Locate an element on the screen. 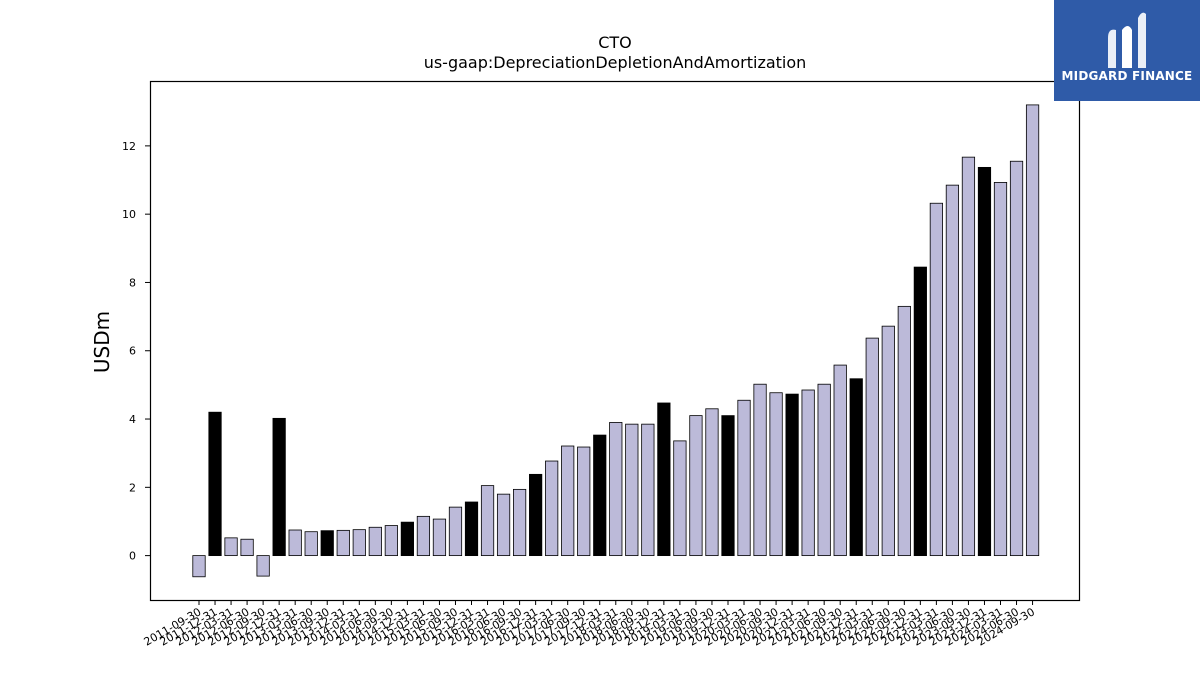  brand-logo: MIDGARD FINANCE is located at coordinates (1127, 50).